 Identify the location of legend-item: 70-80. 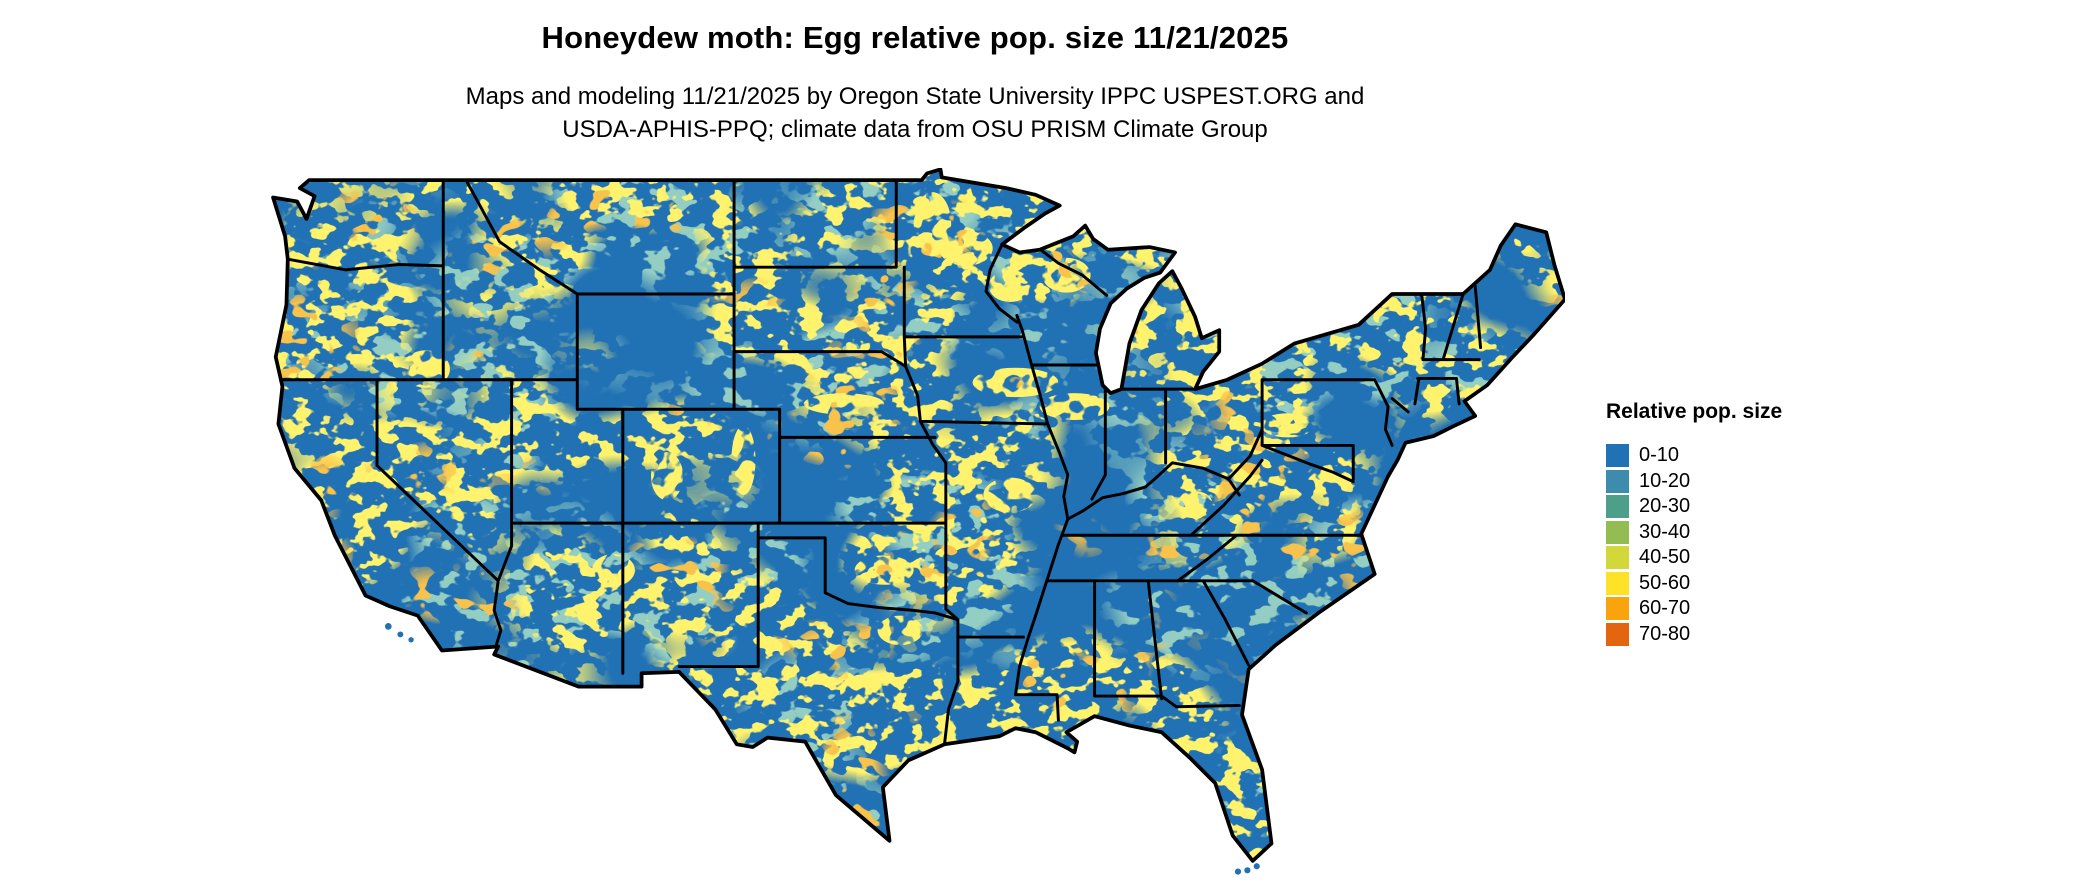
(1694, 634).